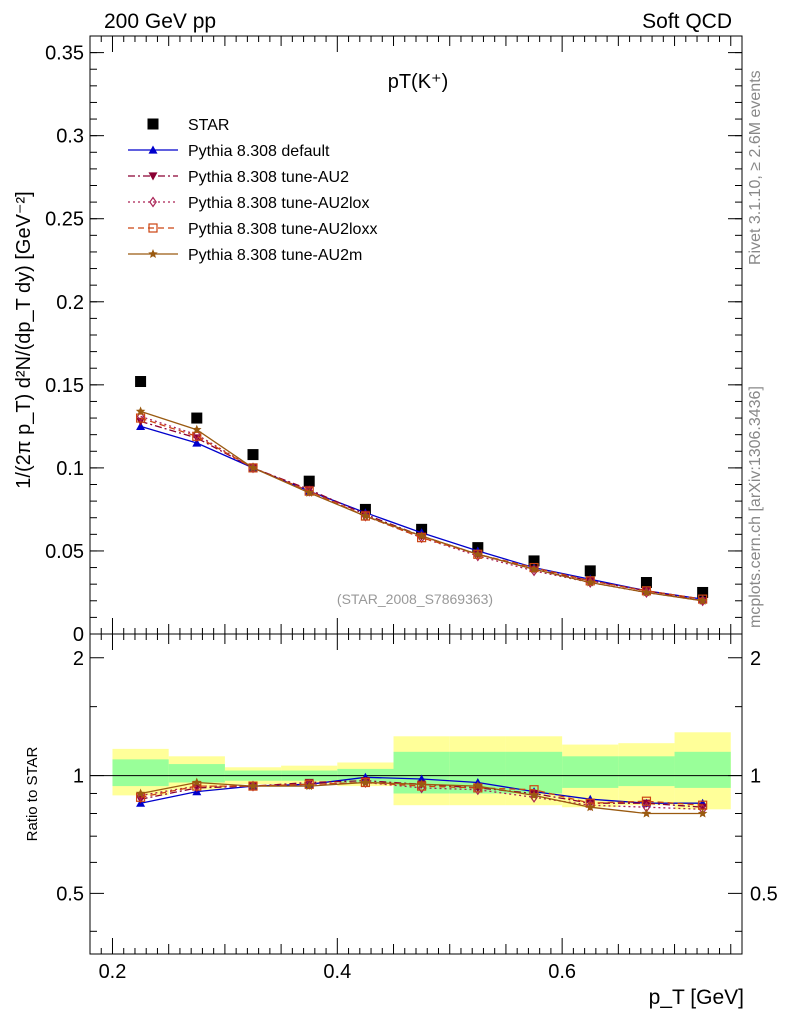  I want to click on pythia-8-308-tune-au2loxx-main-line, so click(421, 508).